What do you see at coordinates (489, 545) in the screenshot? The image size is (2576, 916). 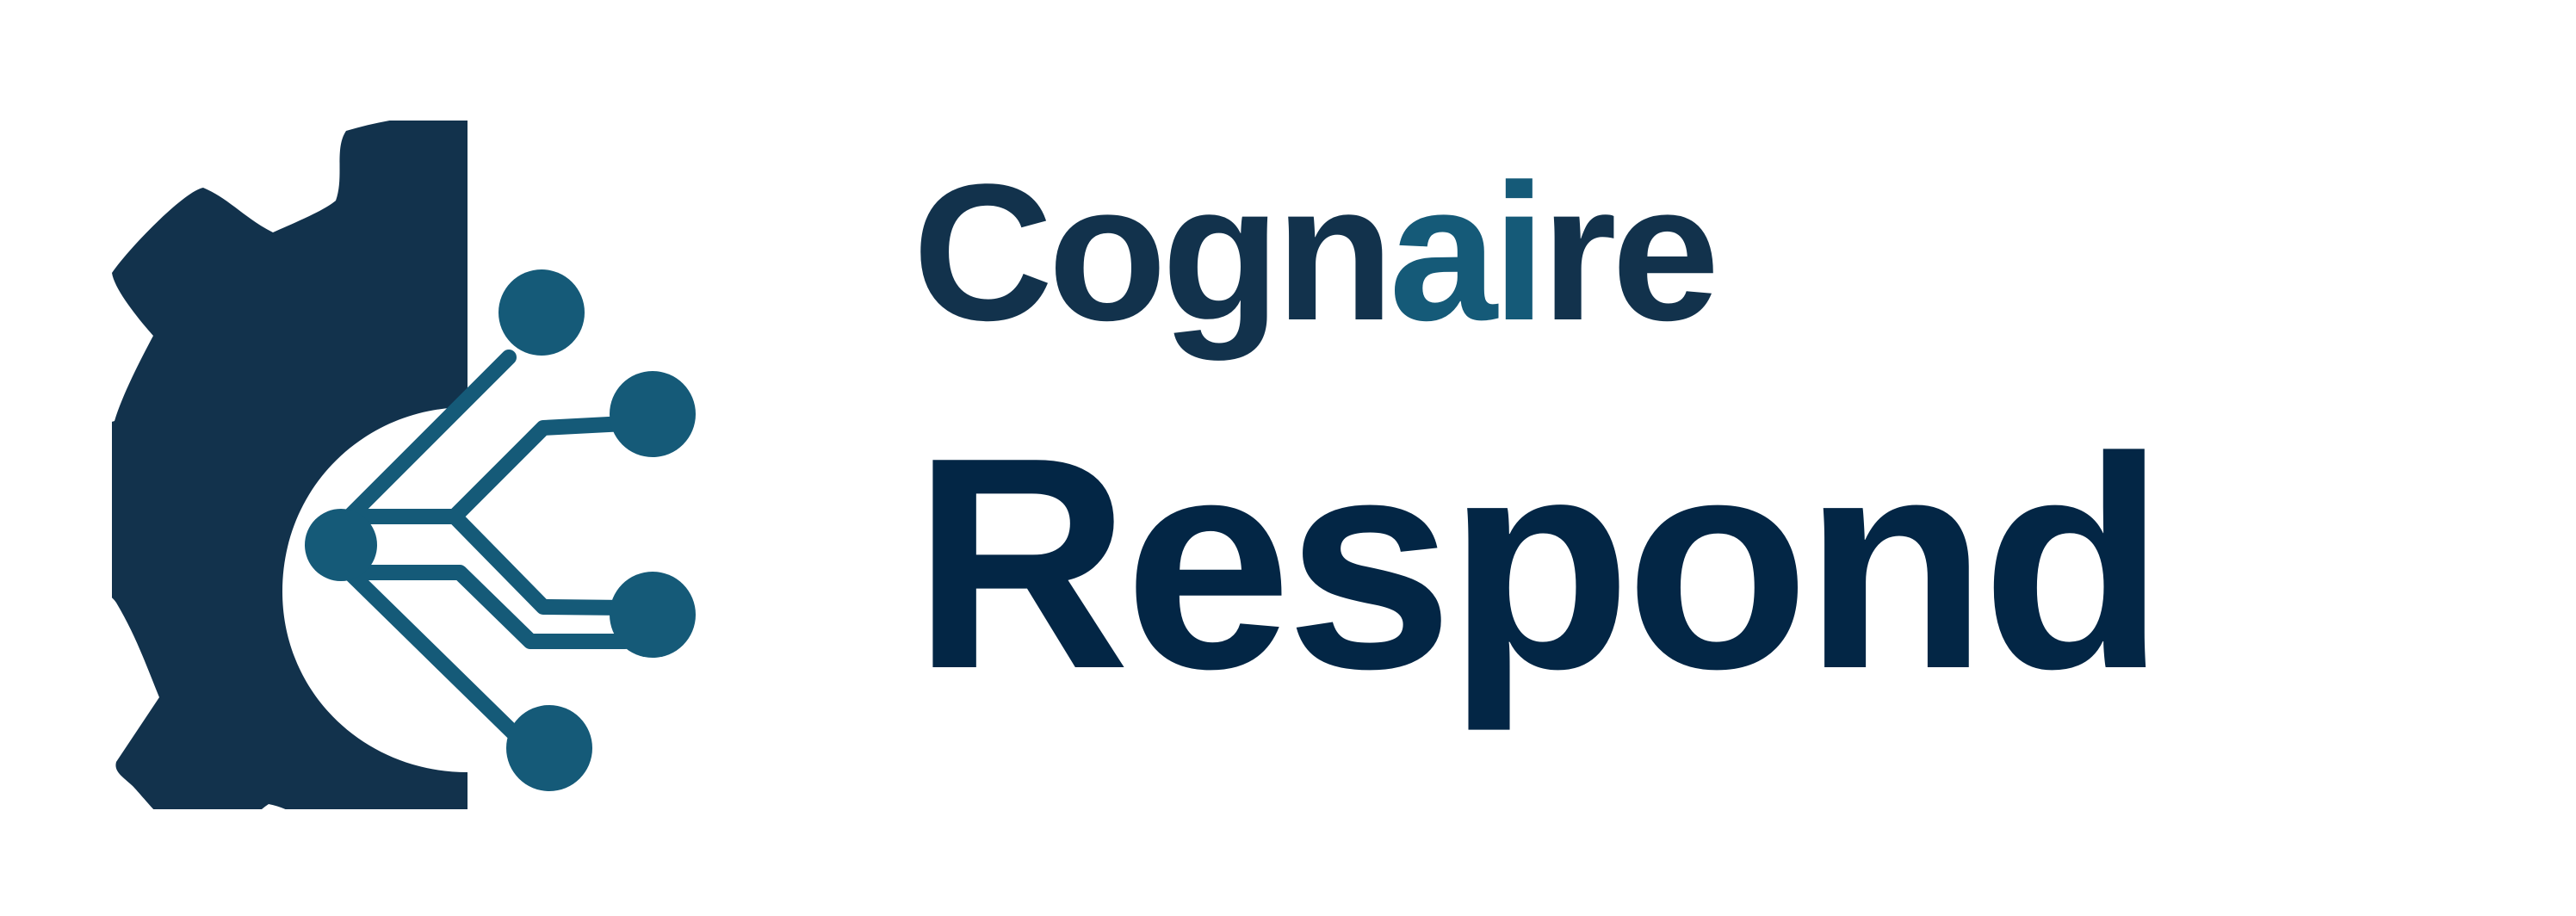 I see `circuit-trace-icon` at bounding box center [489, 545].